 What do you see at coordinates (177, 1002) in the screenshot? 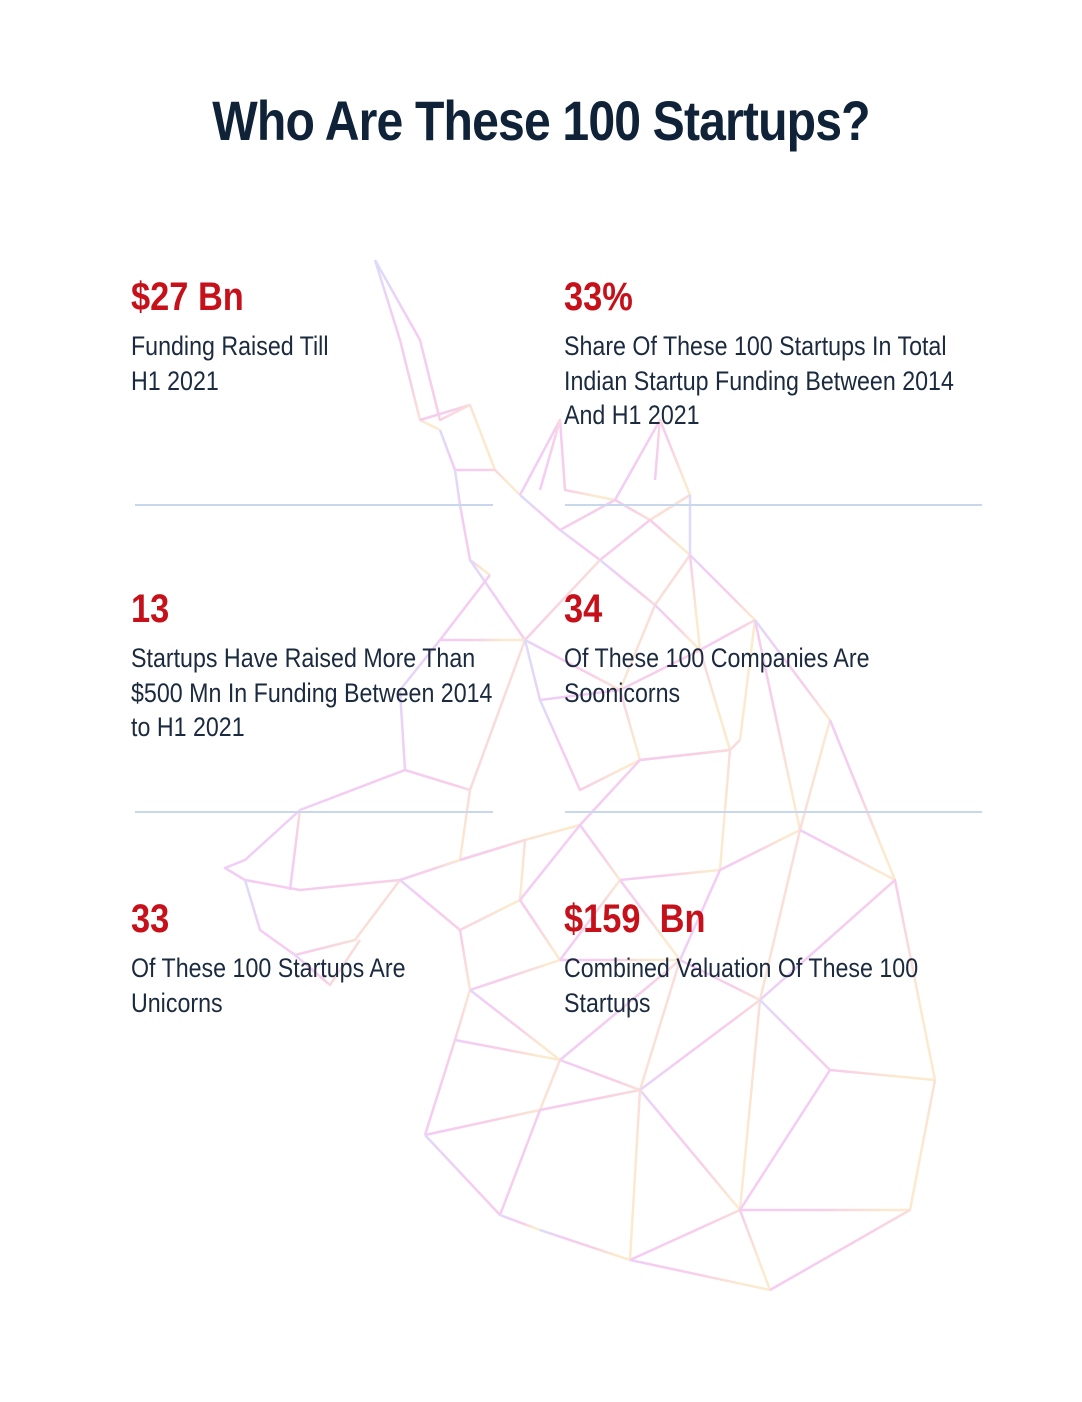
I see `stat-description-line: Unicorns` at bounding box center [177, 1002].